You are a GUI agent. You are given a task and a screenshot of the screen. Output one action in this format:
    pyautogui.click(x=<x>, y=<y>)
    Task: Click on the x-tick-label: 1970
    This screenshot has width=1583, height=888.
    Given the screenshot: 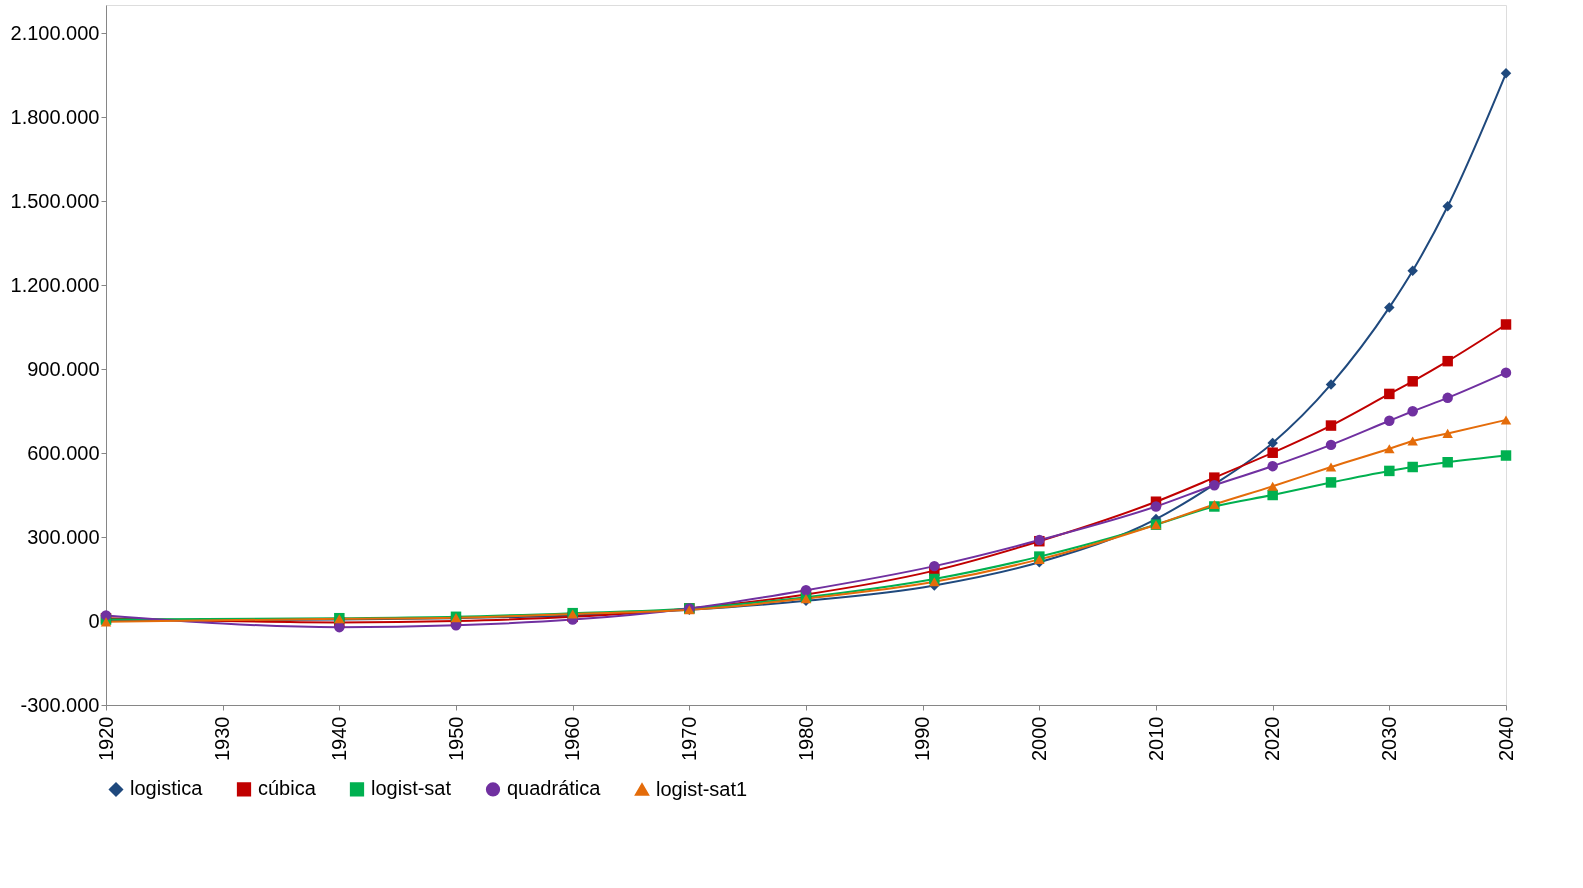 What is the action you would take?
    pyautogui.click(x=688, y=738)
    